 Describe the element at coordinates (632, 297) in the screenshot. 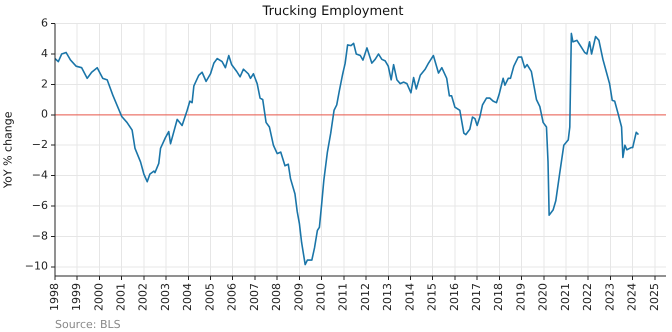

I see `x-tick-label: 2024` at that location.